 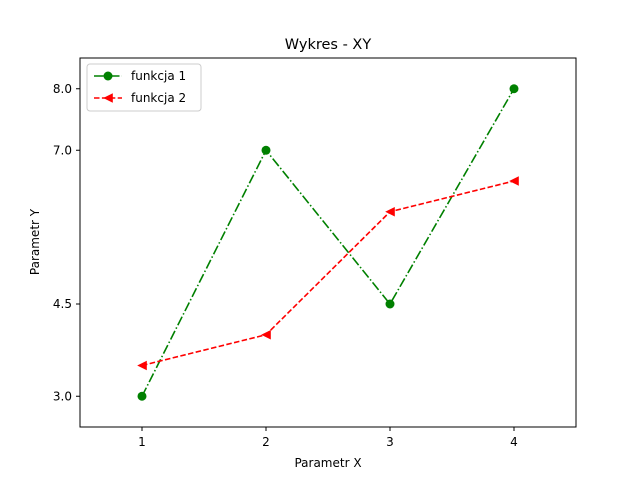 What do you see at coordinates (62, 89) in the screenshot?
I see `y-tick-label: 8.0` at bounding box center [62, 89].